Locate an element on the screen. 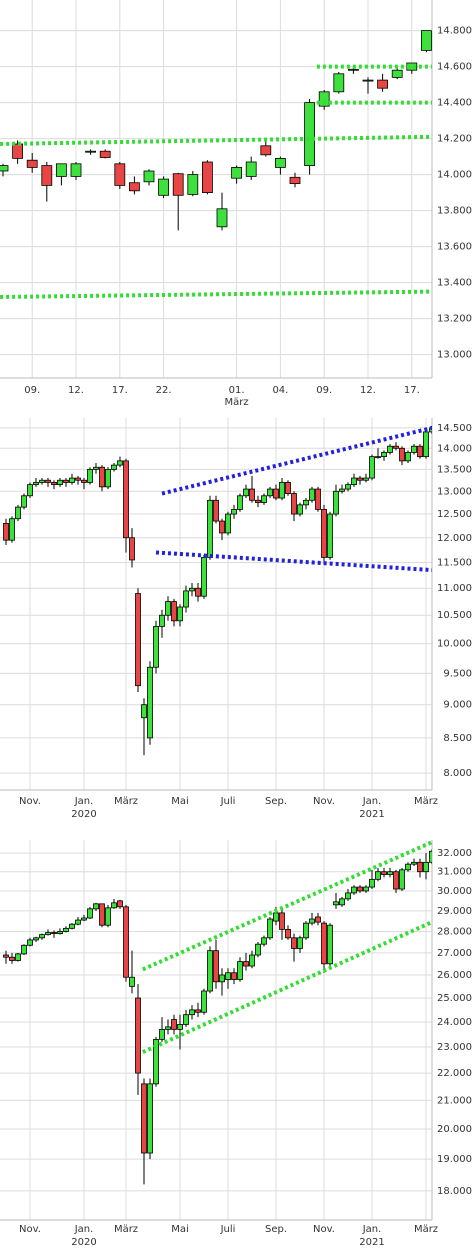 This screenshot has width=475, height=1250. y-tick-label: 29.000 is located at coordinates (454, 911).